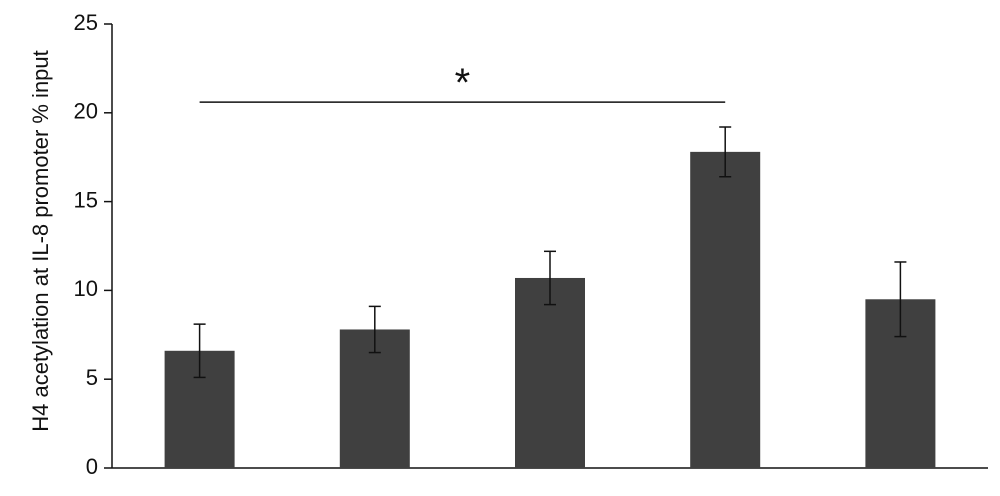 Image resolution: width=1000 pixels, height=496 pixels. What do you see at coordinates (40, 241) in the screenshot?
I see `y-axis-title: H4 acetylation at IL-8 promoter % input` at bounding box center [40, 241].